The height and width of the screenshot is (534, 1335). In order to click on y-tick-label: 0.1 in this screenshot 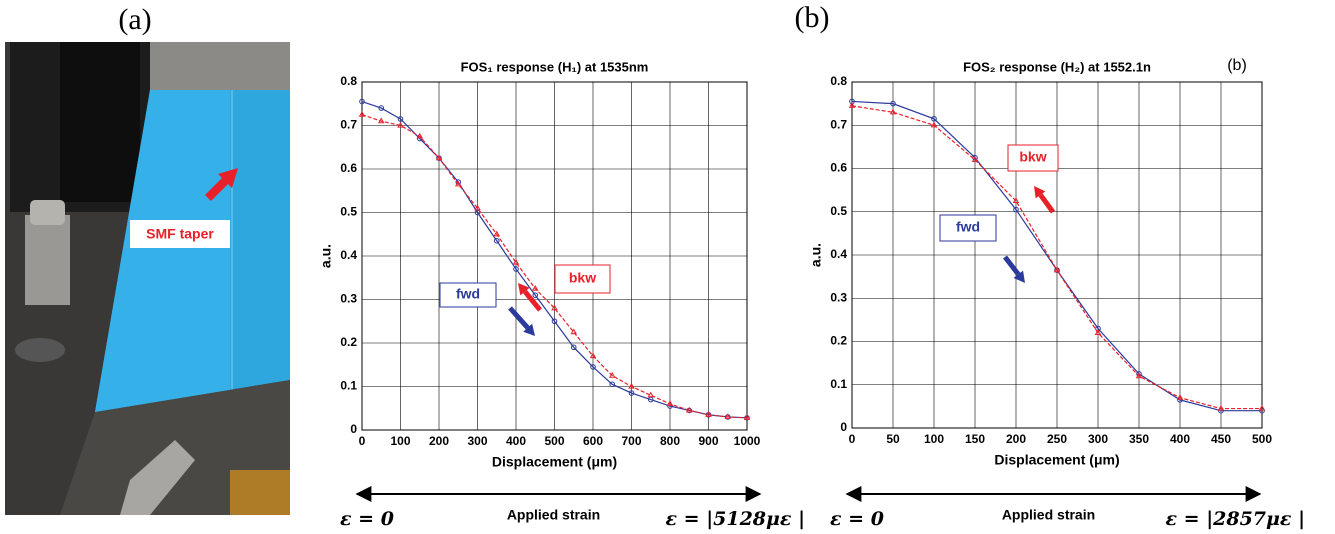, I will do `click(348, 386)`.